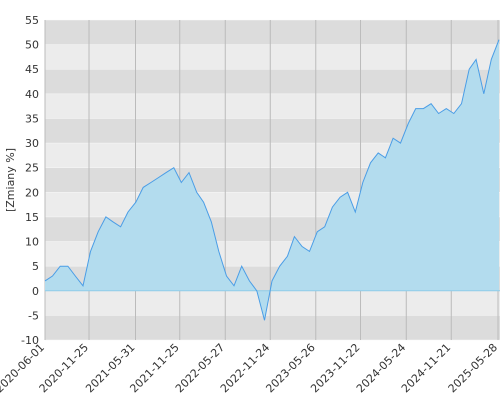 The height and width of the screenshot is (404, 500). I want to click on y-tick-label: 10, so click(32, 242).